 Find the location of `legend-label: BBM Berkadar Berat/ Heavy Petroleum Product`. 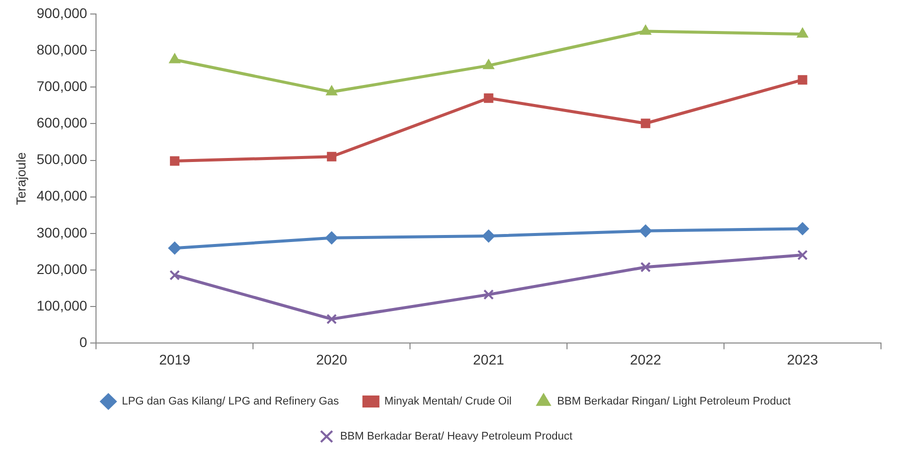

legend-label: BBM Berkadar Berat/ Heavy Petroleum Product is located at coordinates (456, 436).